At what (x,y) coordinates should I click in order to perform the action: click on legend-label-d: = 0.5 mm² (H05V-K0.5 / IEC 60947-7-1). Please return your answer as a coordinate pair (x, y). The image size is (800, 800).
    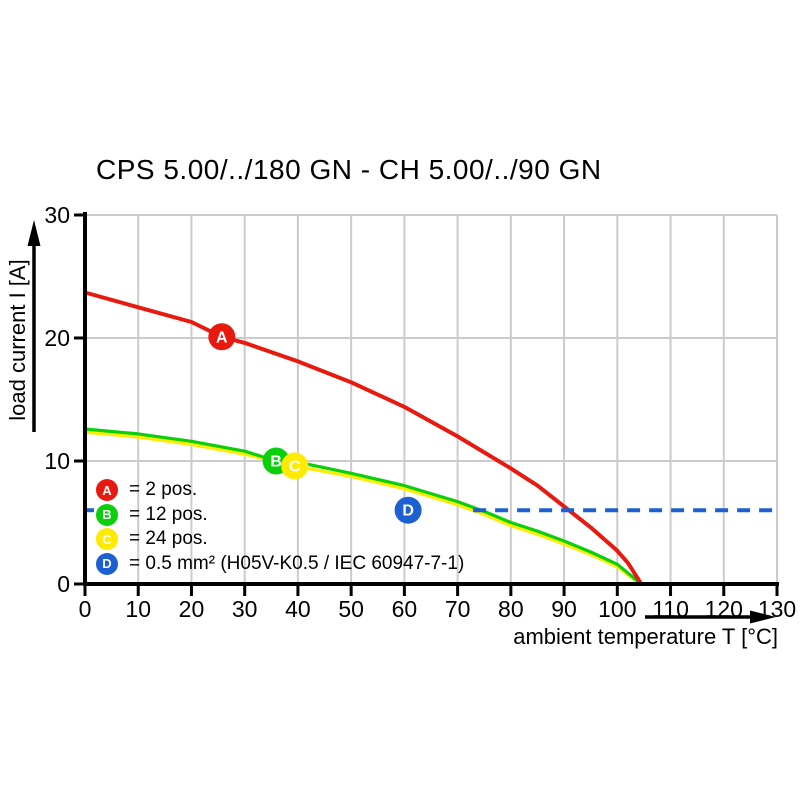
    Looking at the image, I should click on (297, 563).